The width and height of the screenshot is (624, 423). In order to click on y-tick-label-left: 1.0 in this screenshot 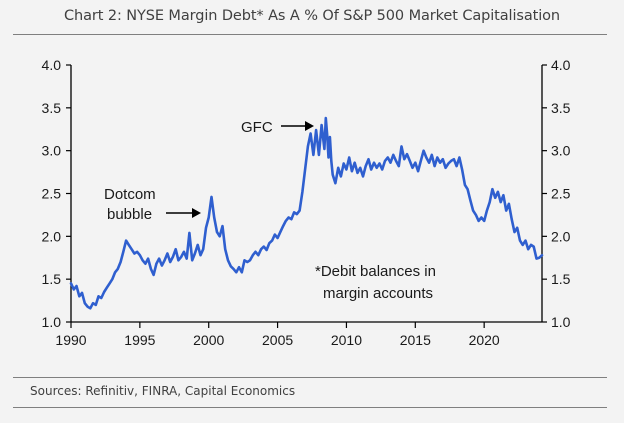, I will do `click(52, 322)`.